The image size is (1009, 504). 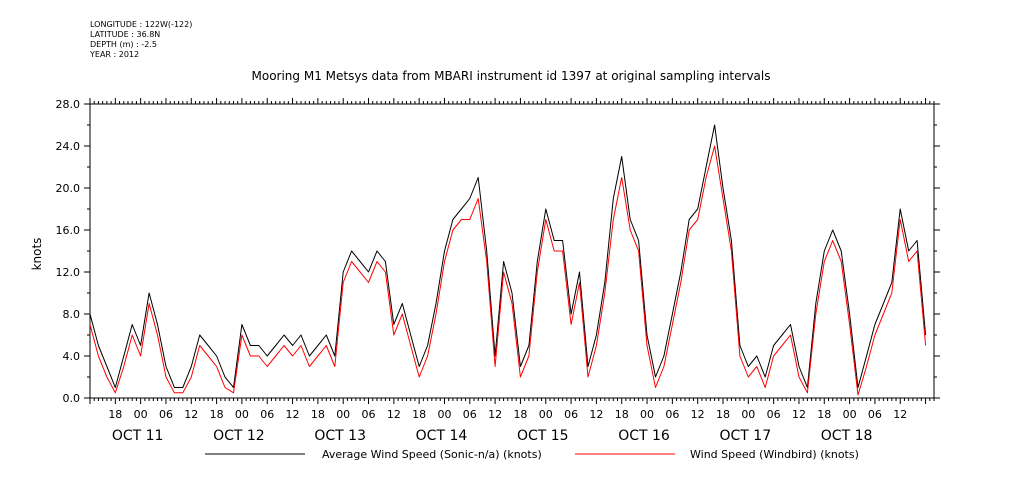 What do you see at coordinates (72, 356) in the screenshot?
I see `y-tick-label: 4.0` at bounding box center [72, 356].